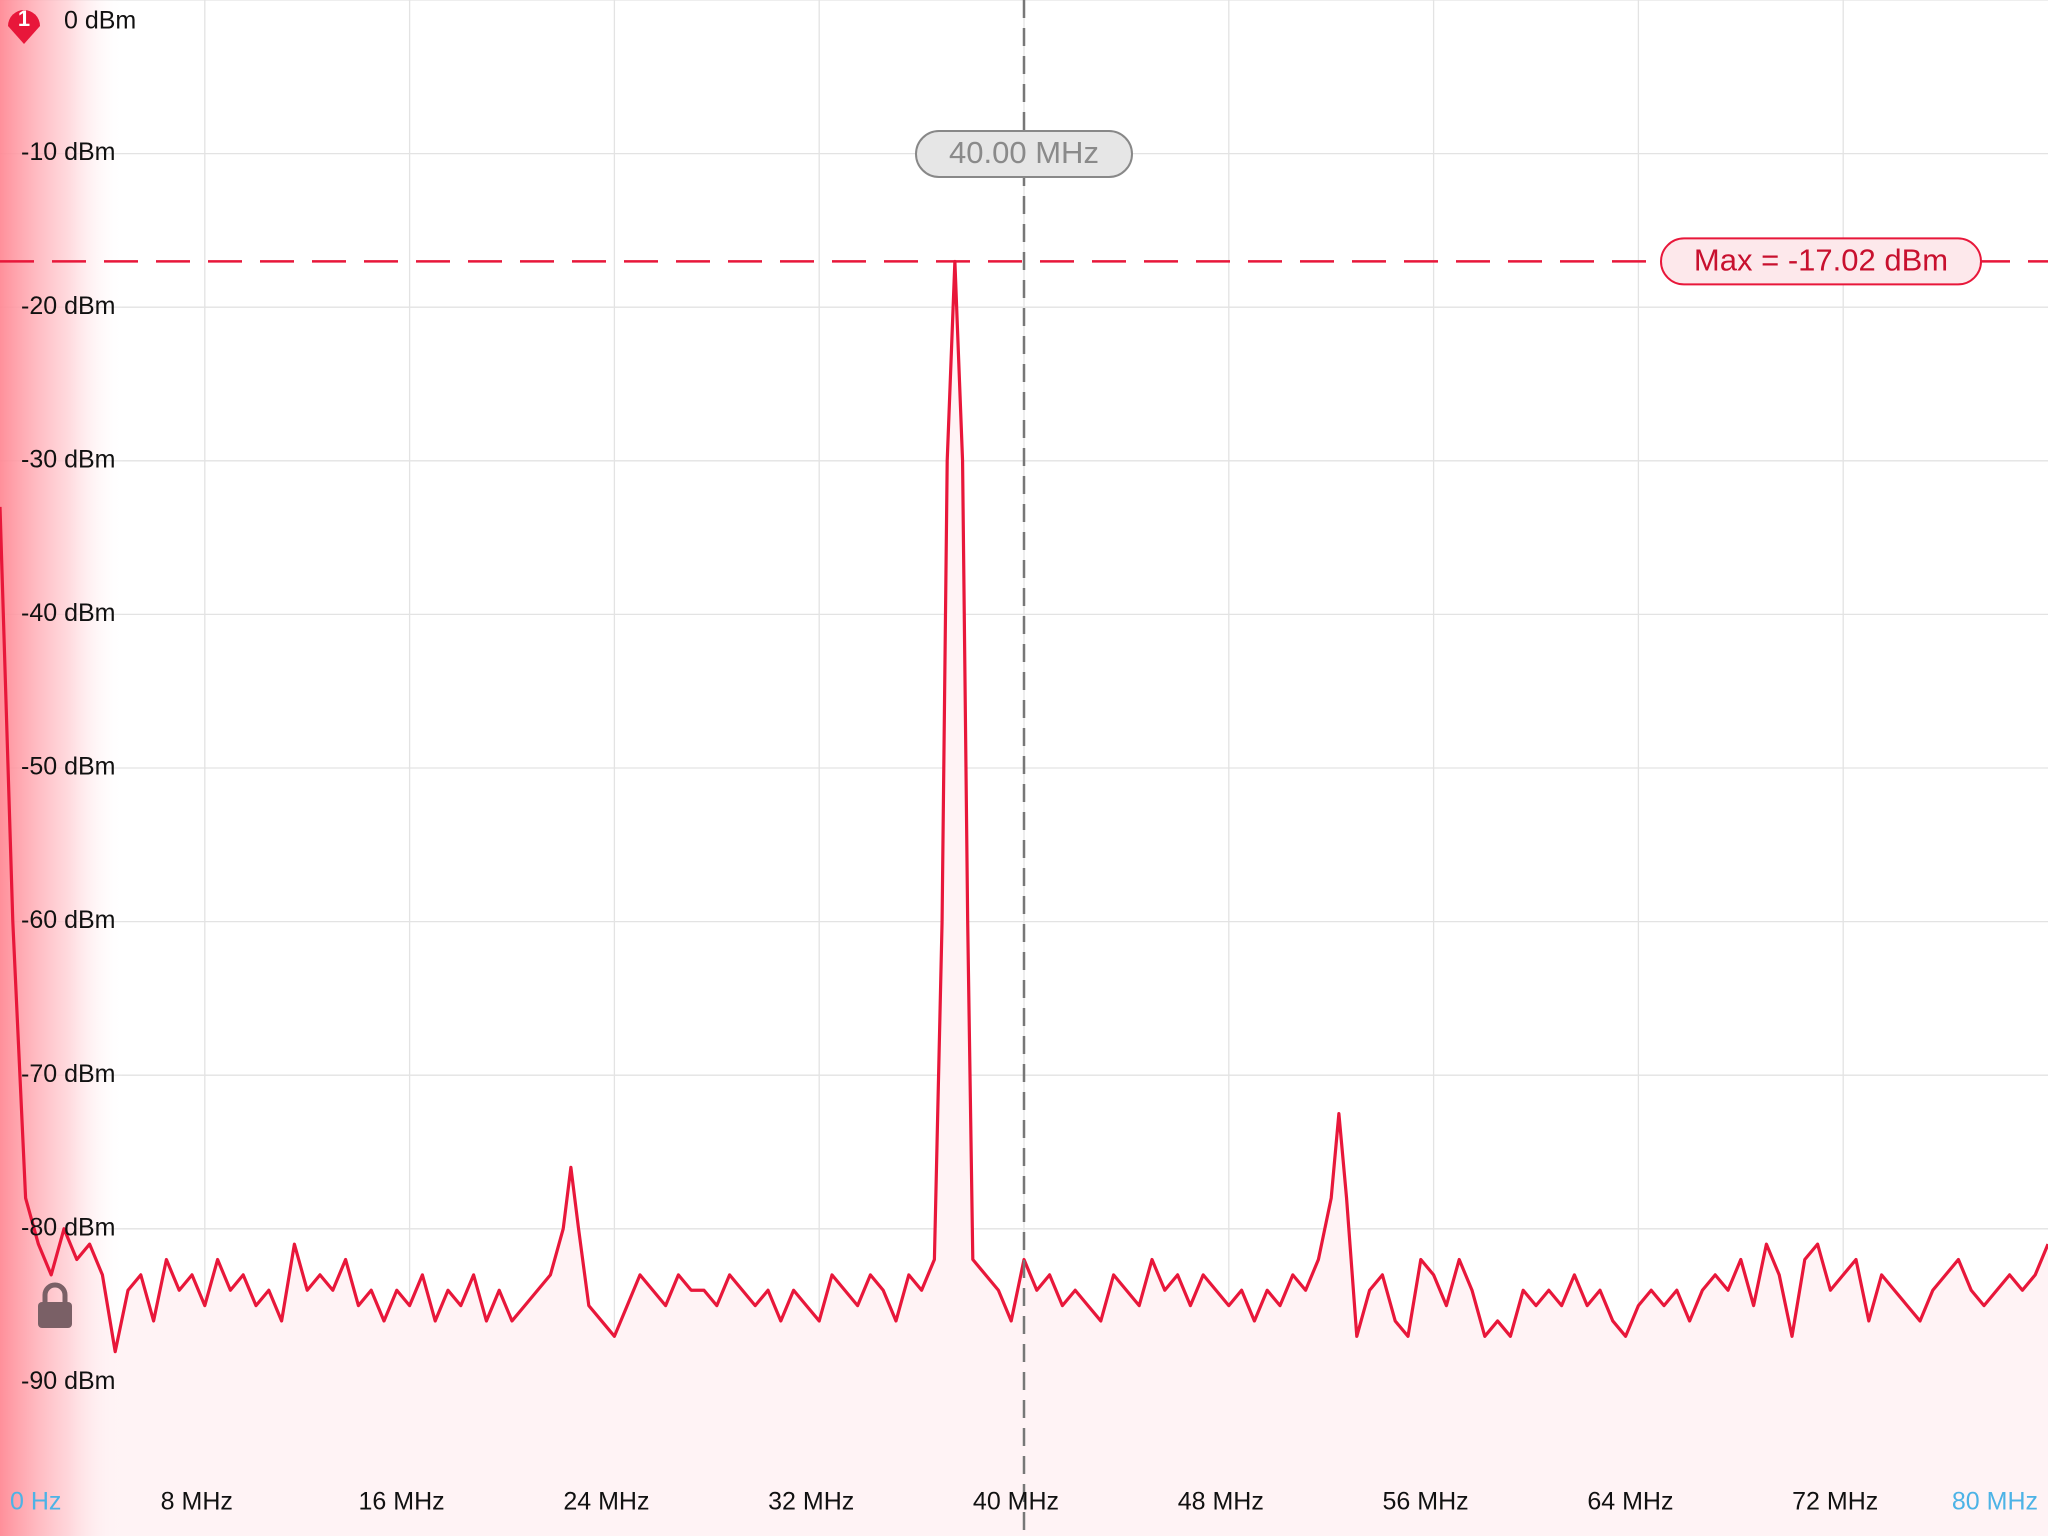 The height and width of the screenshot is (1536, 2048). Describe the element at coordinates (1426, 1502) in the screenshot. I see `x-tick-label: 56 MHz` at that location.